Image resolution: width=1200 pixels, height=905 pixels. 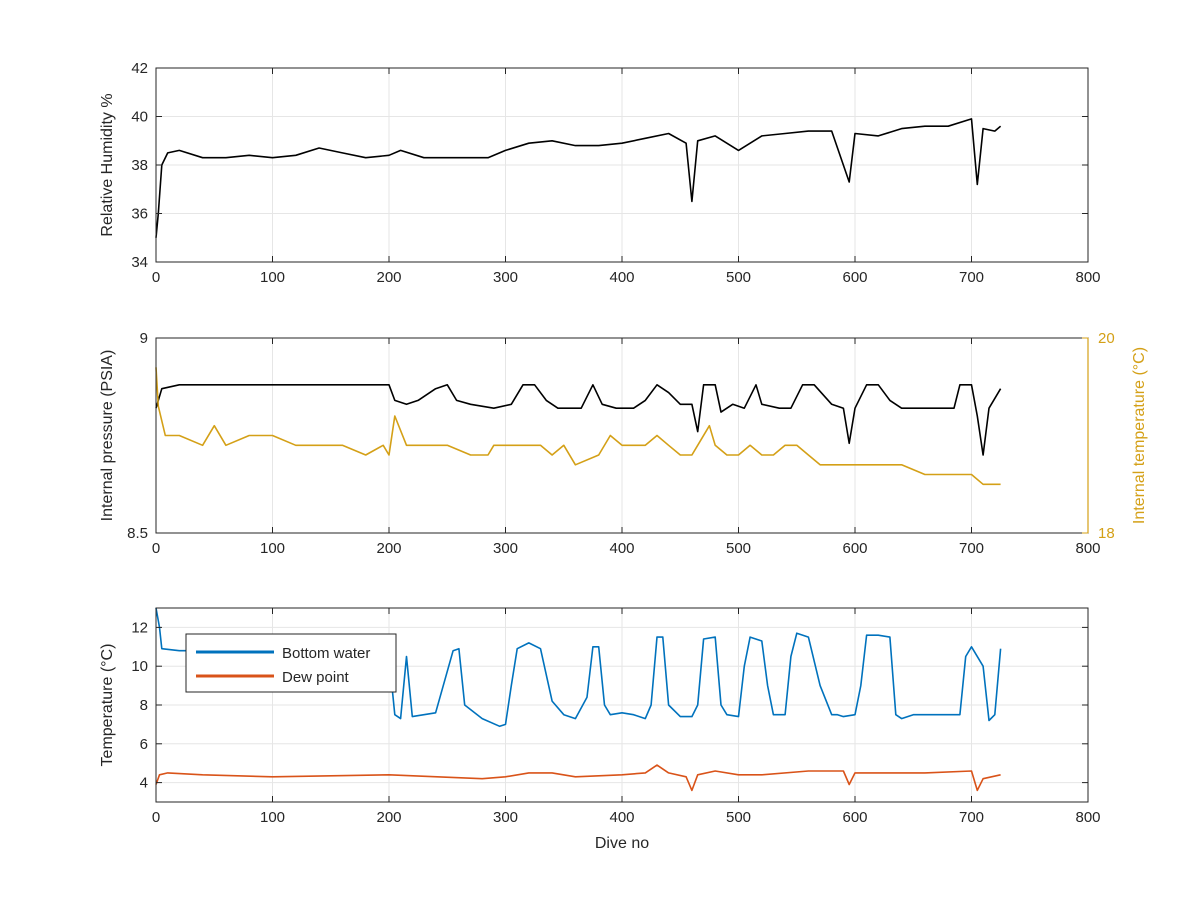 I want to click on y-tick-label: 40, so click(x=139, y=117).